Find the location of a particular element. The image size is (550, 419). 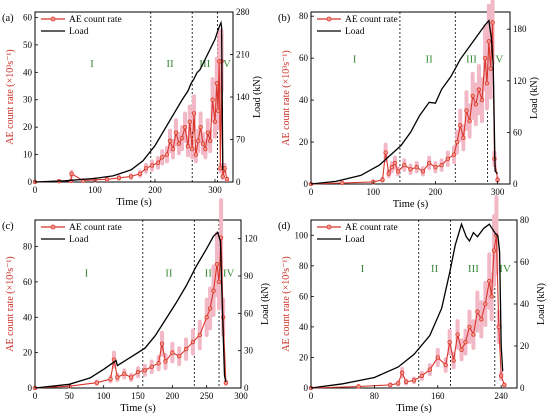

ae-band is located at coordinates (131, 106).